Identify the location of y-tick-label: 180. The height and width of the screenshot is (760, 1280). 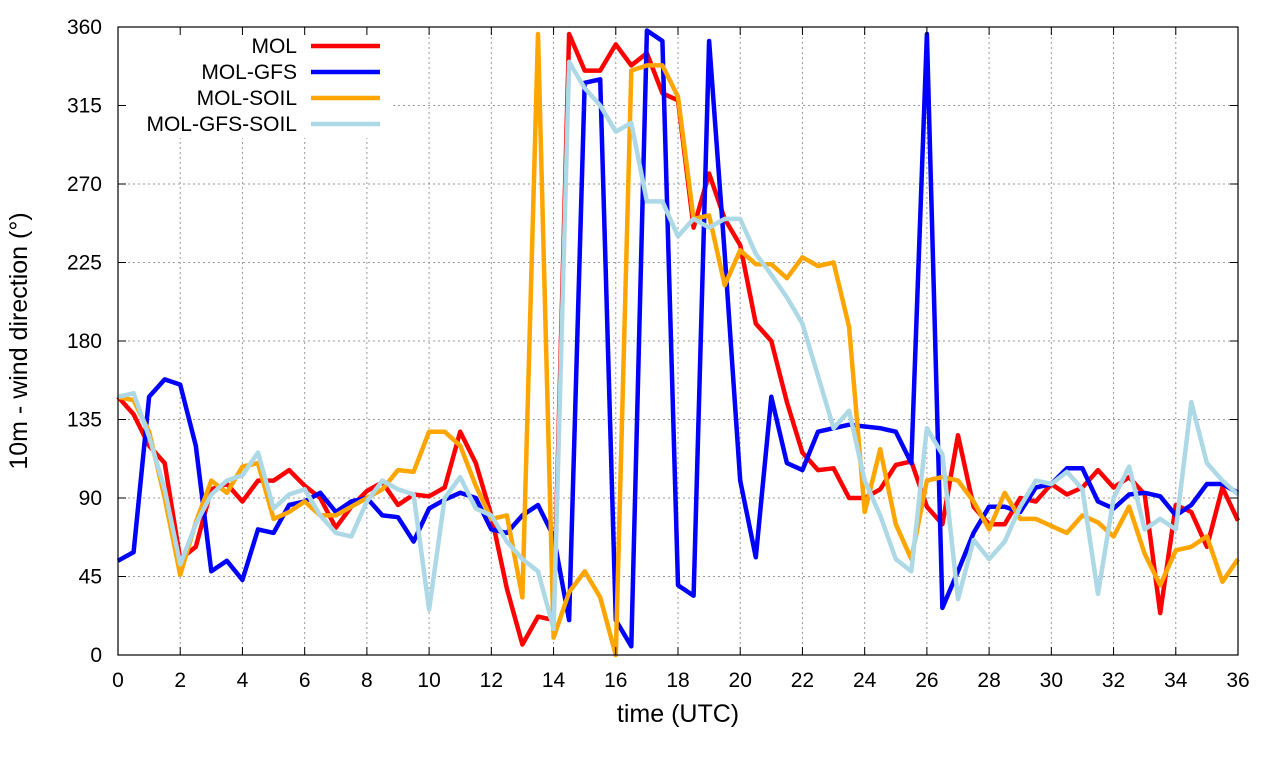
(84, 341).